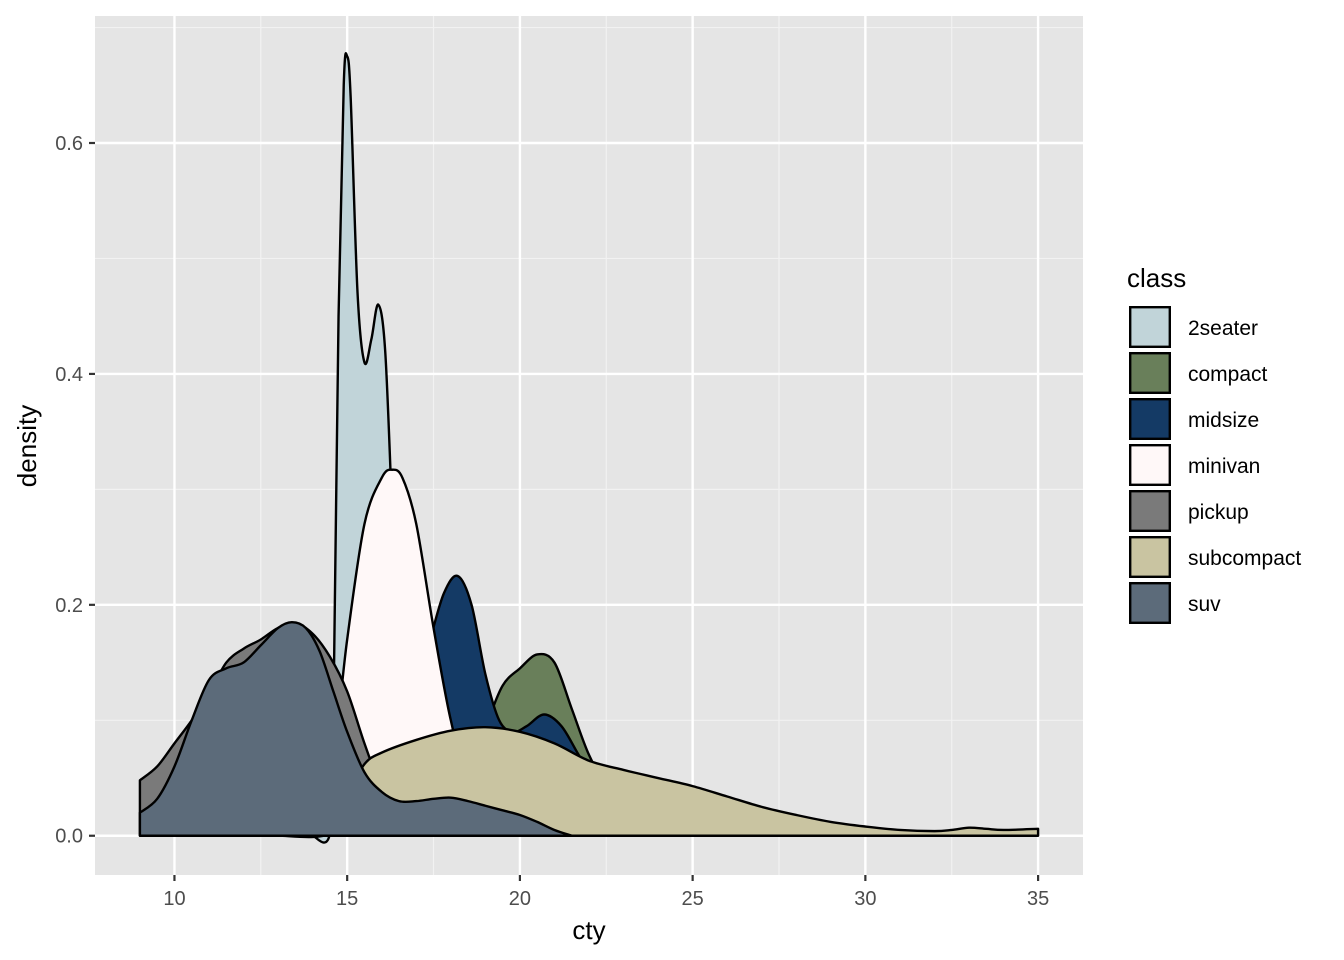  Describe the element at coordinates (1149, 373) in the screenshot. I see `legend-swatch-compact` at that location.